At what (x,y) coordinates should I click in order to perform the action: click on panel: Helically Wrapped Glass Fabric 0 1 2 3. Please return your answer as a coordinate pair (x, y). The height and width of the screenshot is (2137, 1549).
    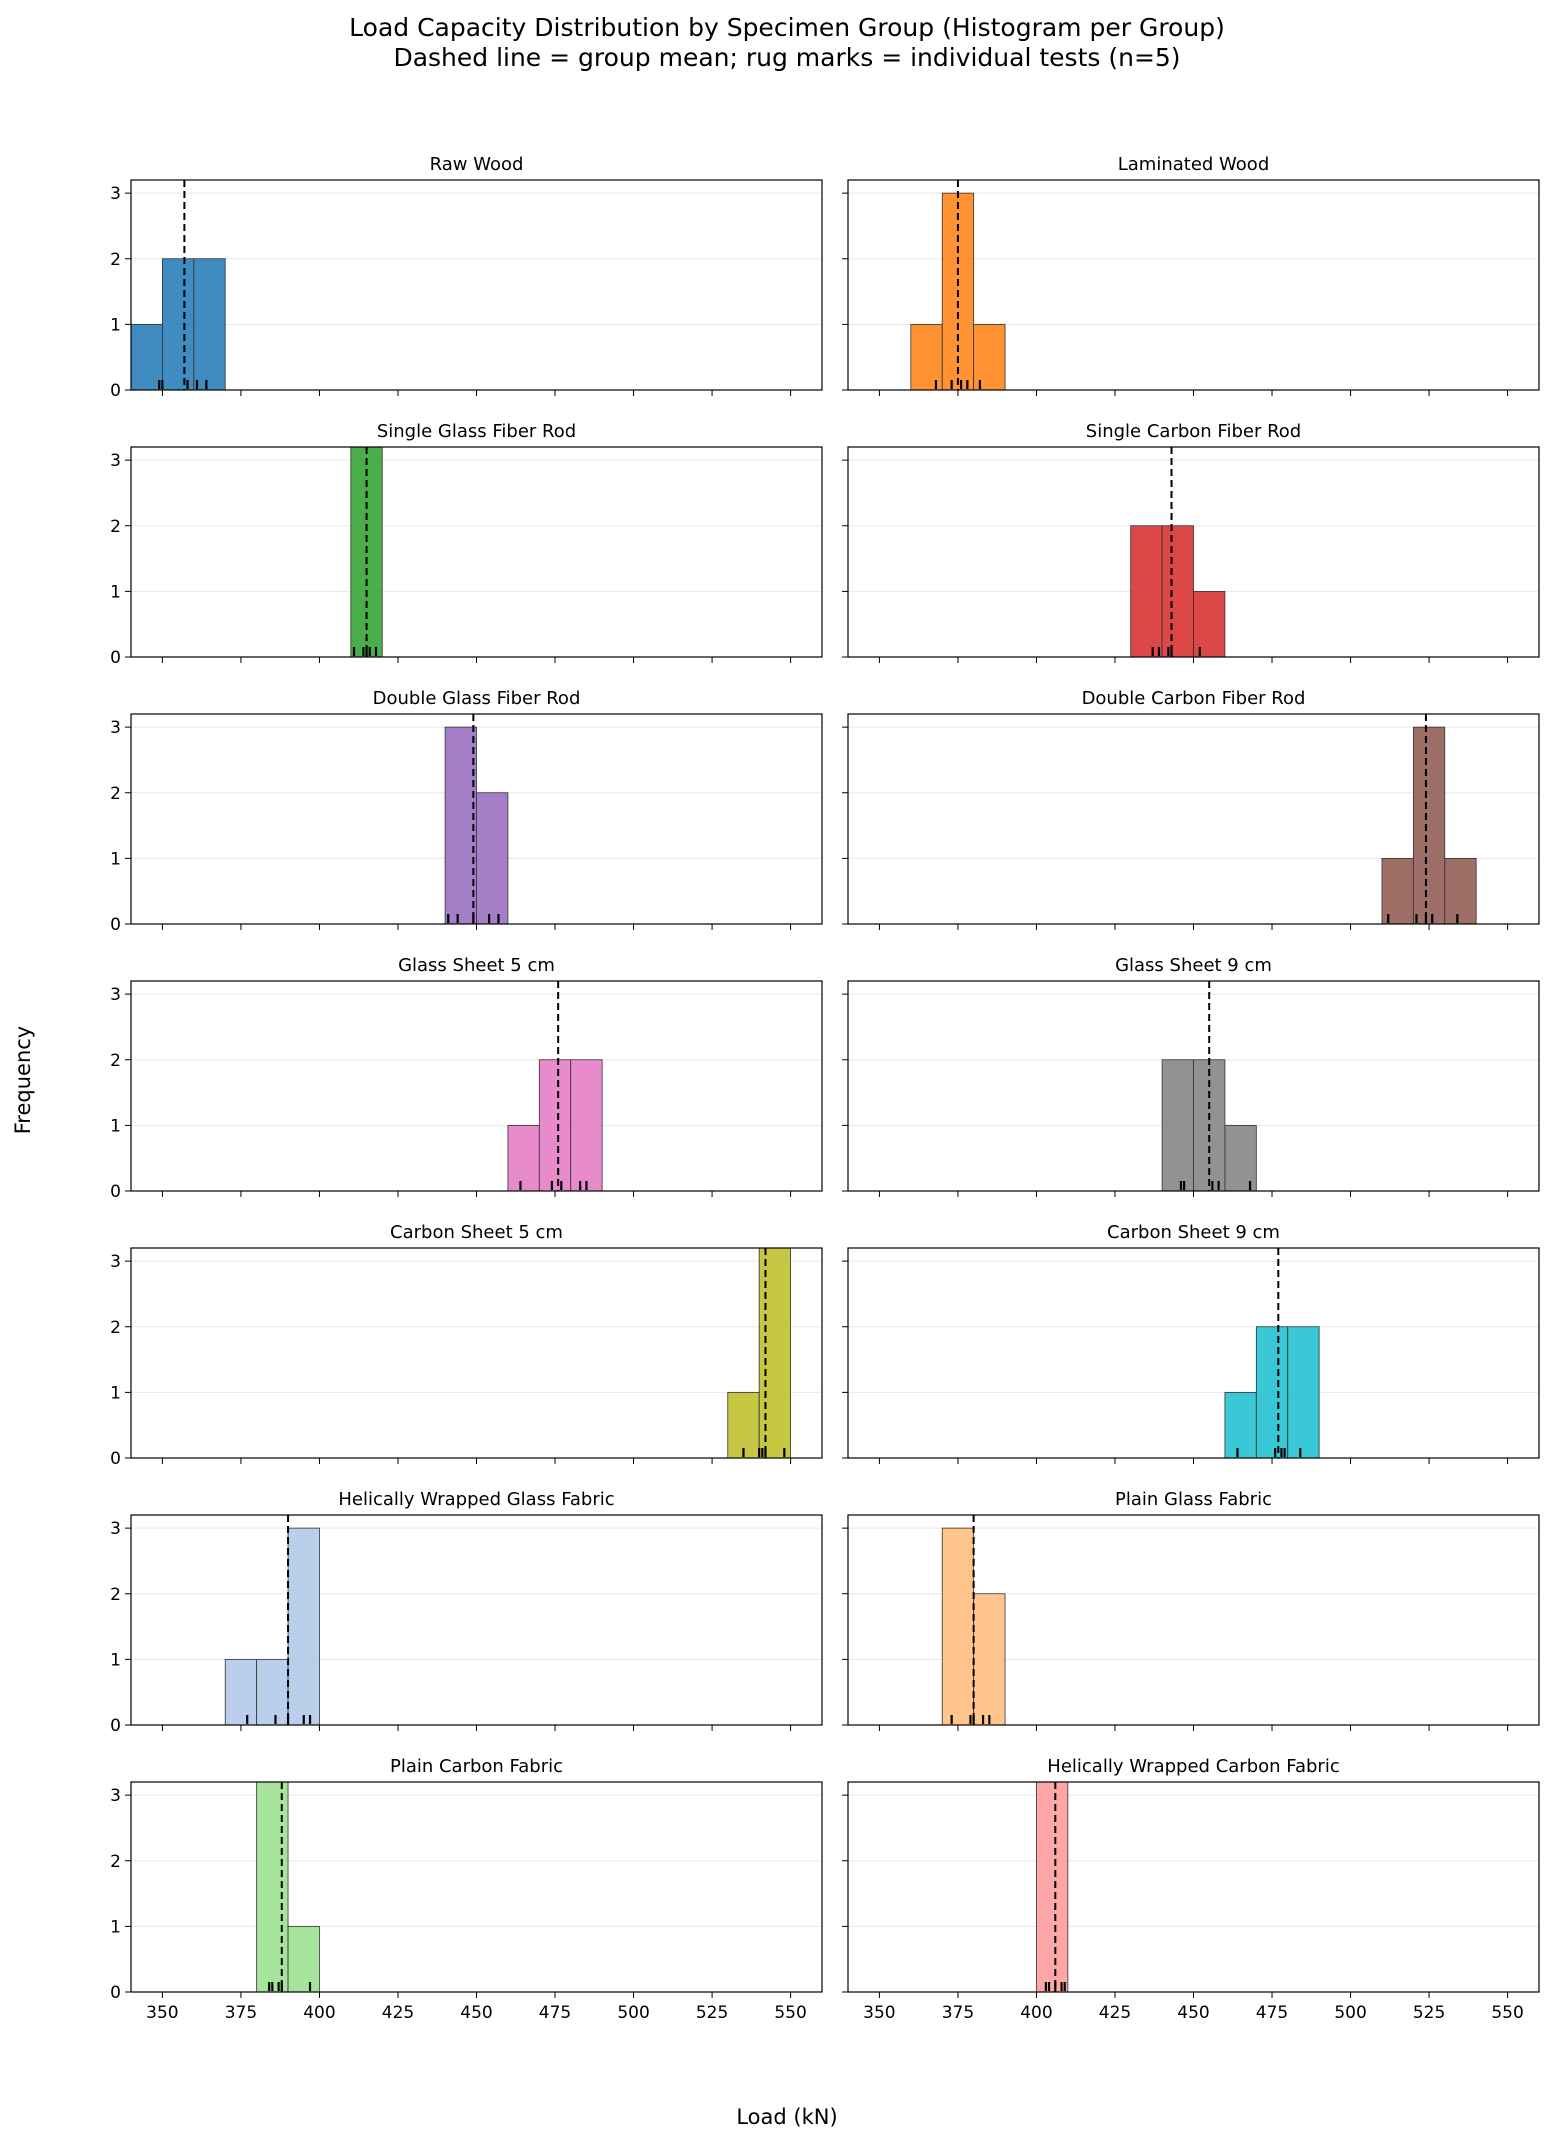
    Looking at the image, I should click on (466, 1612).